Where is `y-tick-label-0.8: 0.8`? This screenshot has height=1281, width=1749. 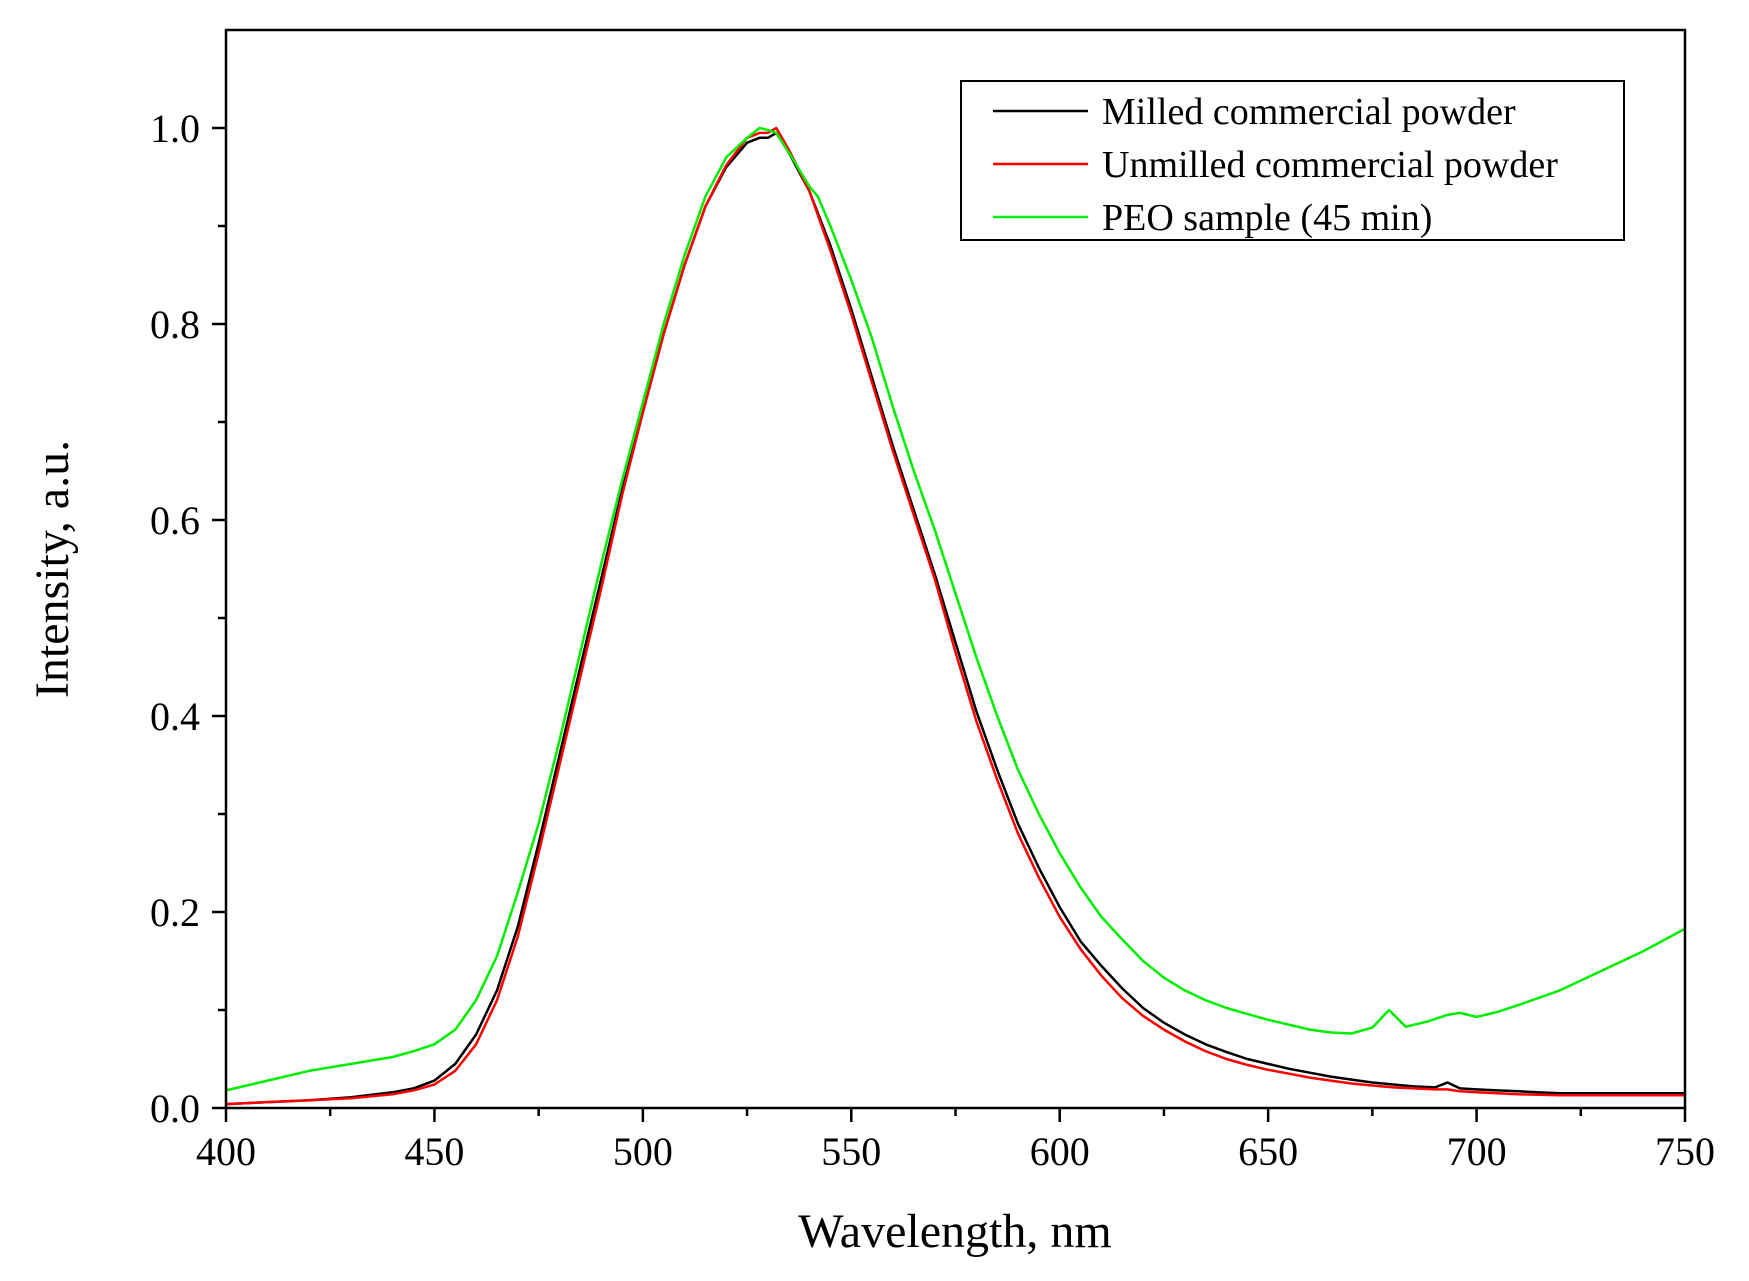
y-tick-label-0.8: 0.8 is located at coordinates (175, 324).